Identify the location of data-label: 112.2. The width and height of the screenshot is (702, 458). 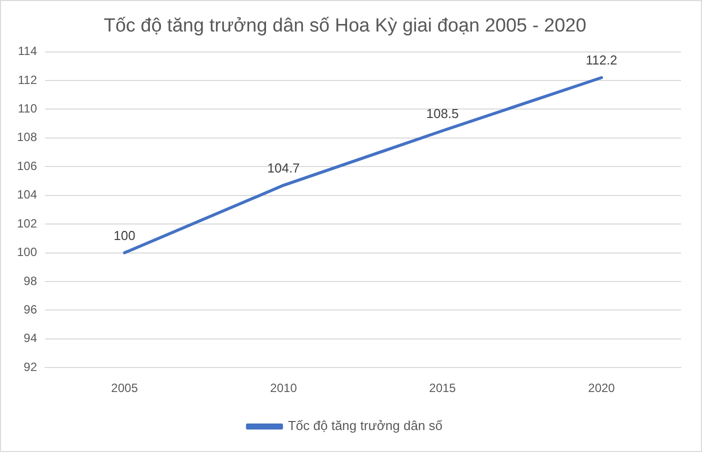
(602, 60).